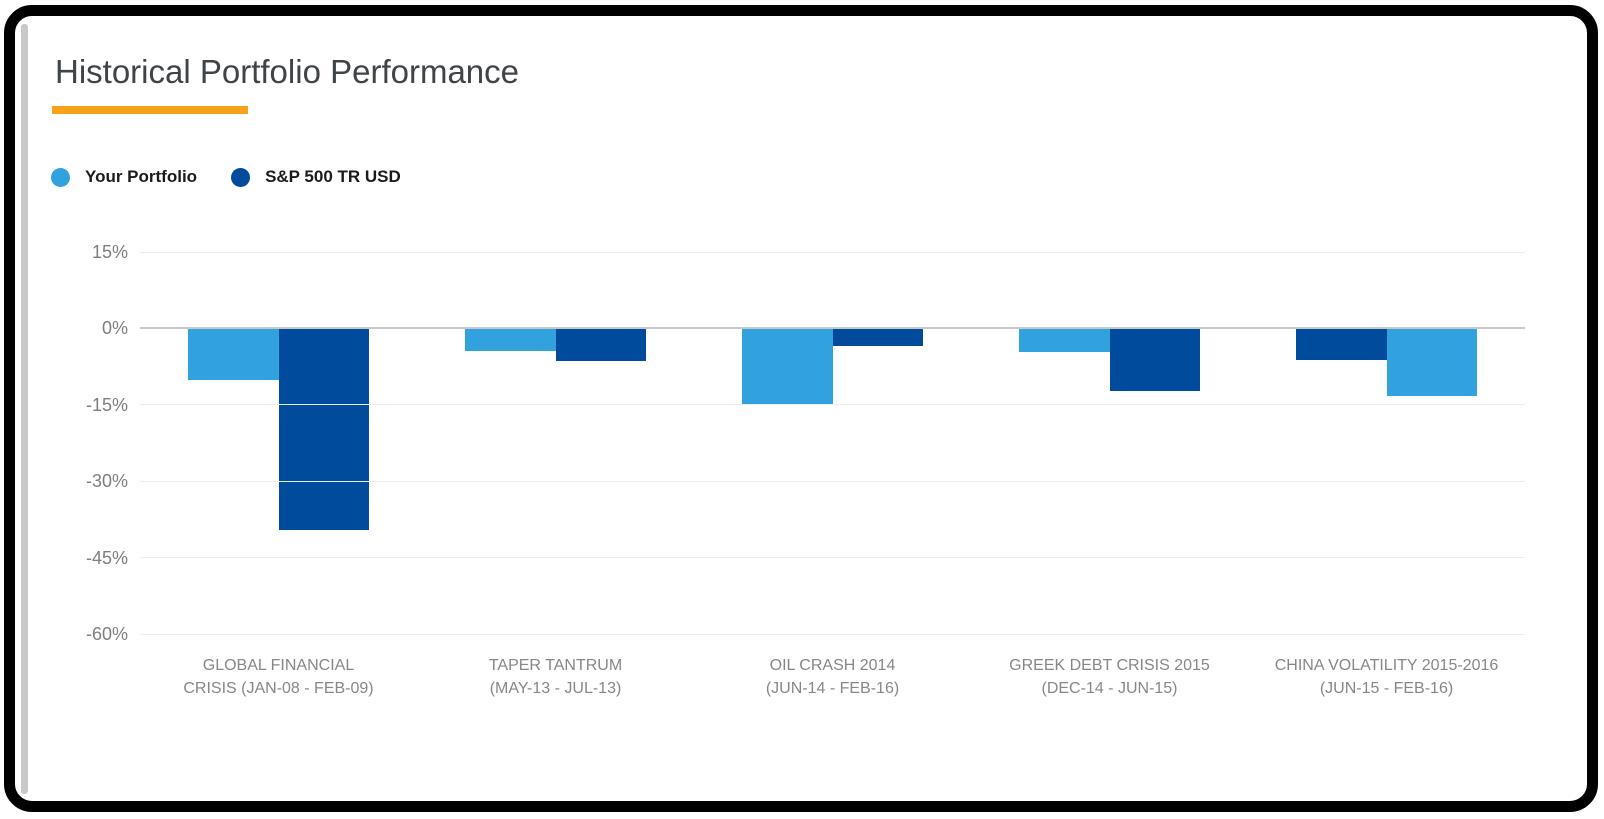  I want to click on zero-gridline, so click(832, 328).